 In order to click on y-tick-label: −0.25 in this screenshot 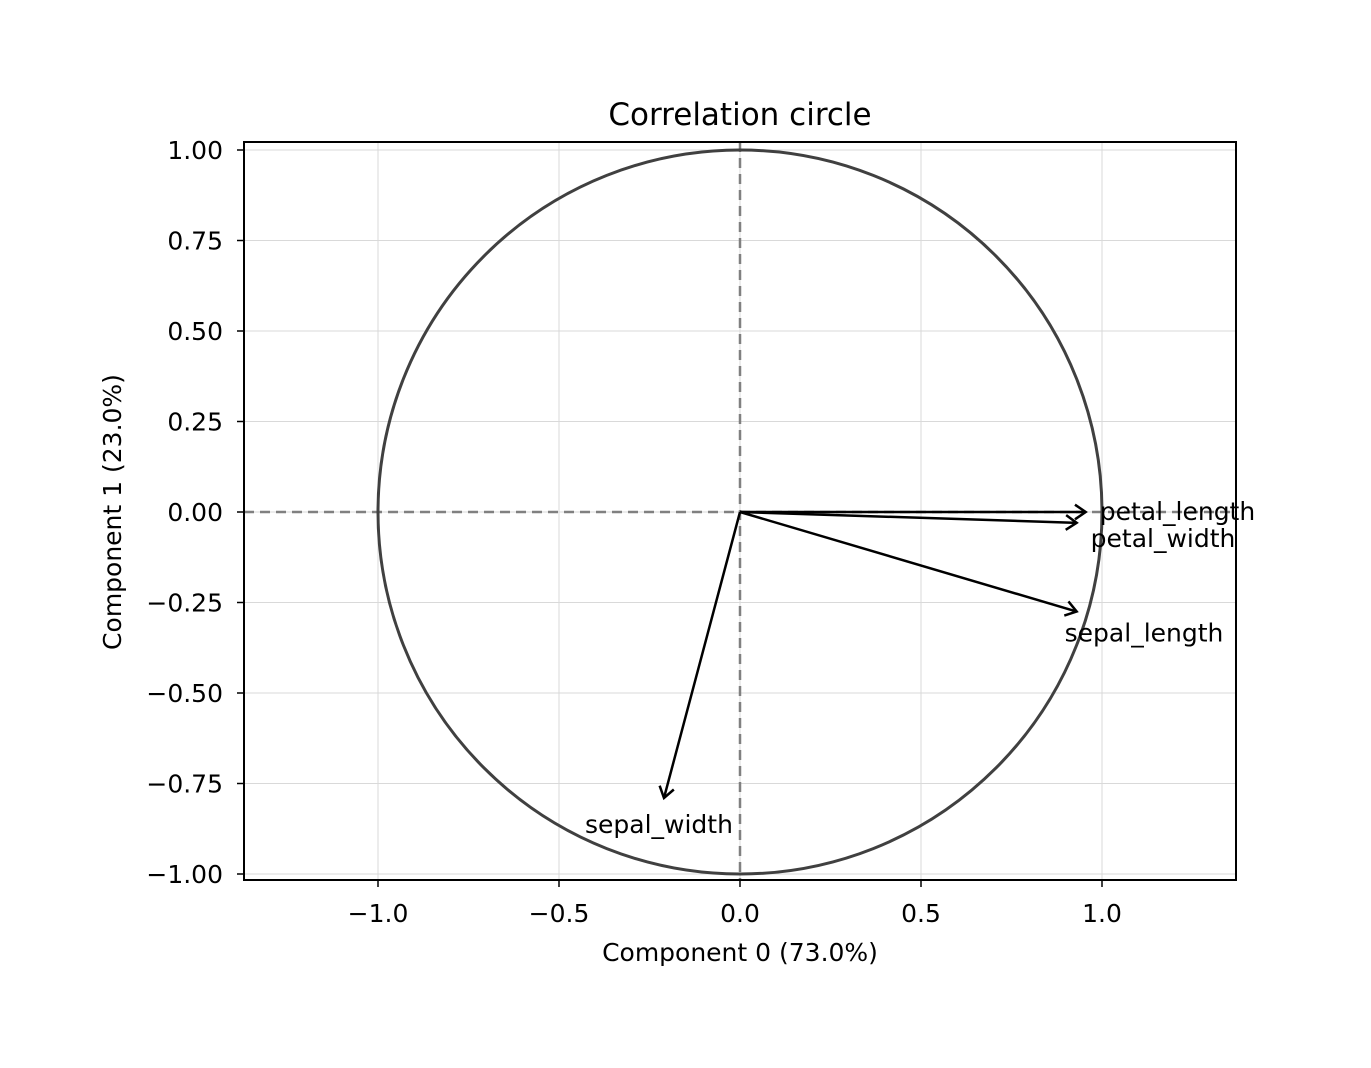, I will do `click(184, 603)`.